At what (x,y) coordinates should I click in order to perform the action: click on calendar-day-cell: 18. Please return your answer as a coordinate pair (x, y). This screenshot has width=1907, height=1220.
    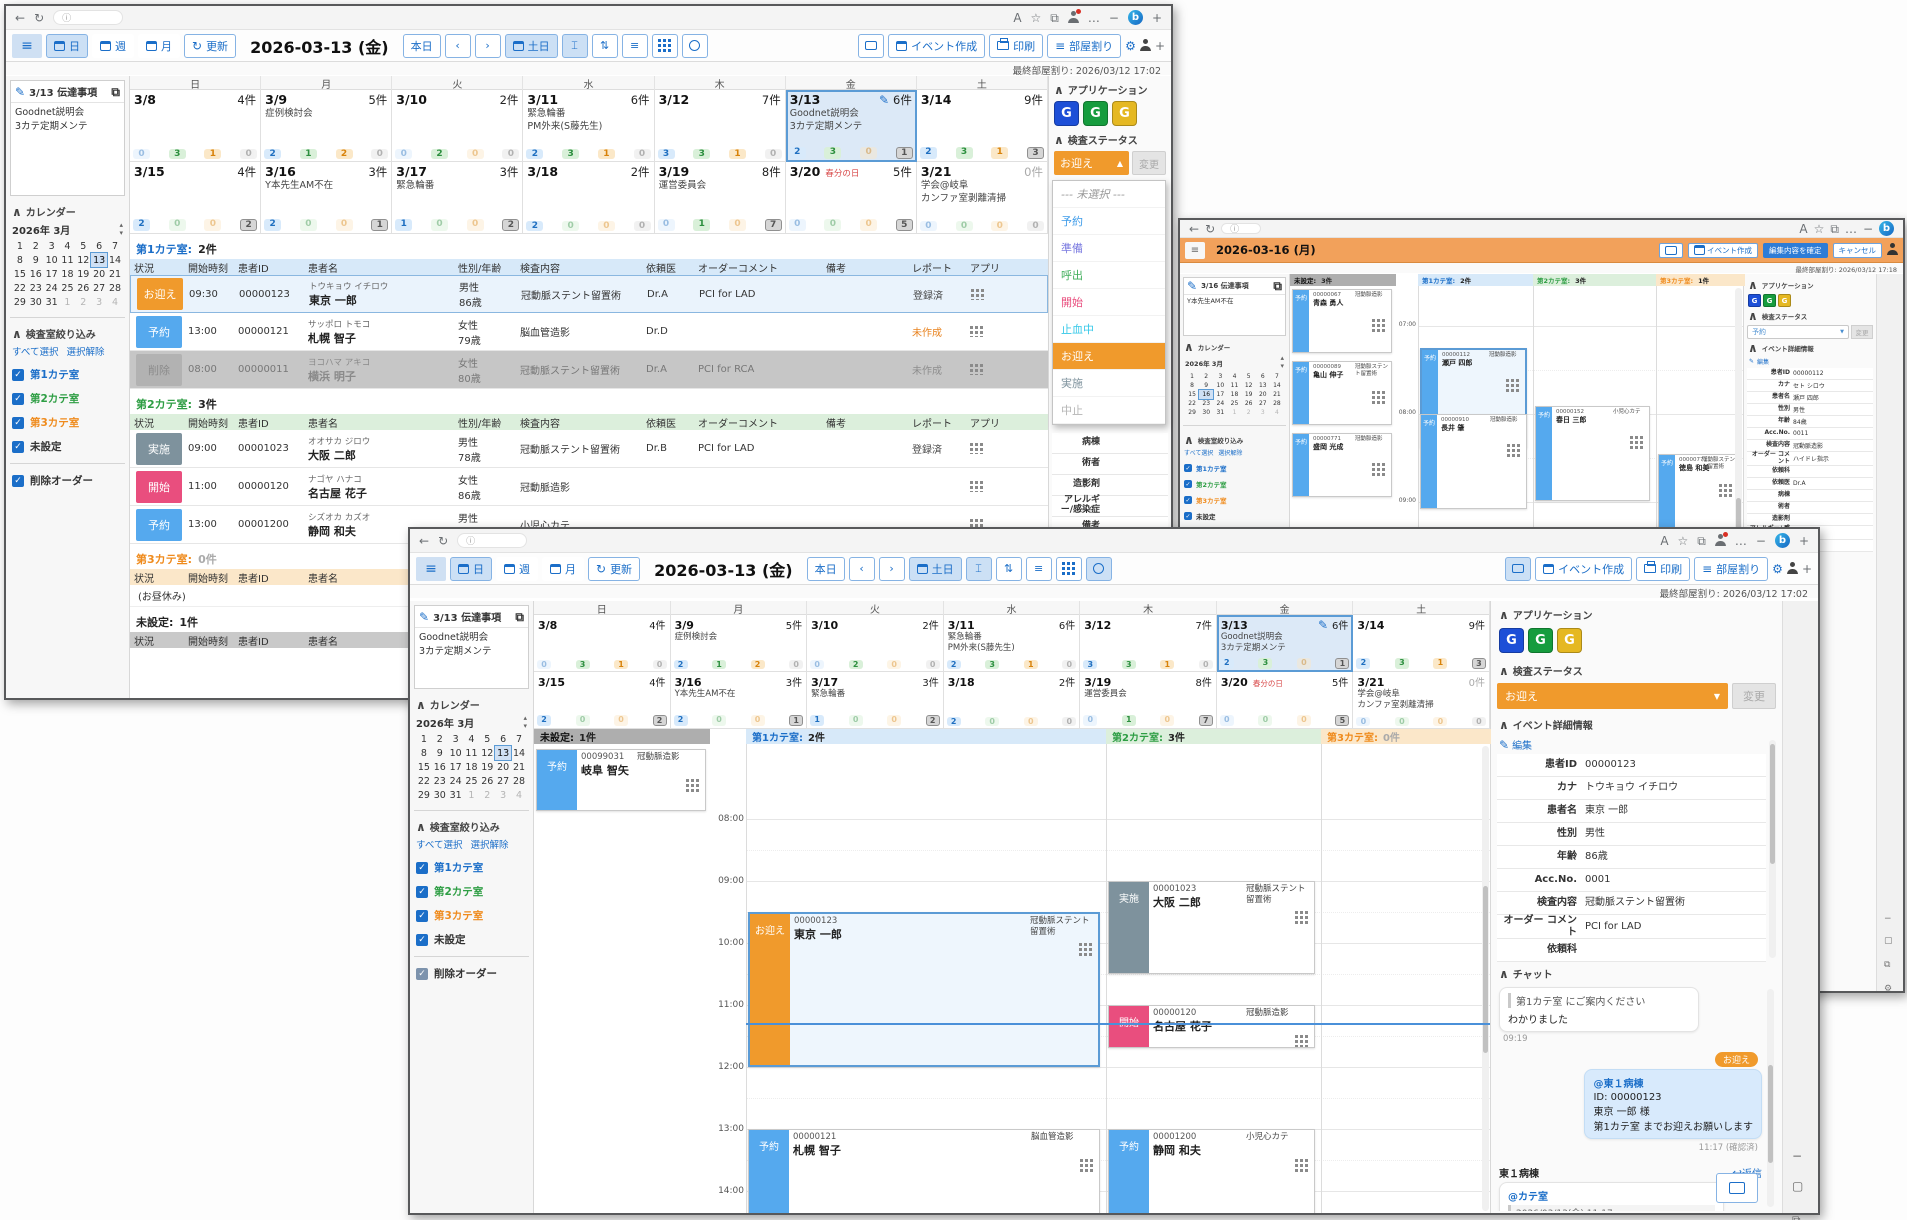
    Looking at the image, I should click on (1234, 395).